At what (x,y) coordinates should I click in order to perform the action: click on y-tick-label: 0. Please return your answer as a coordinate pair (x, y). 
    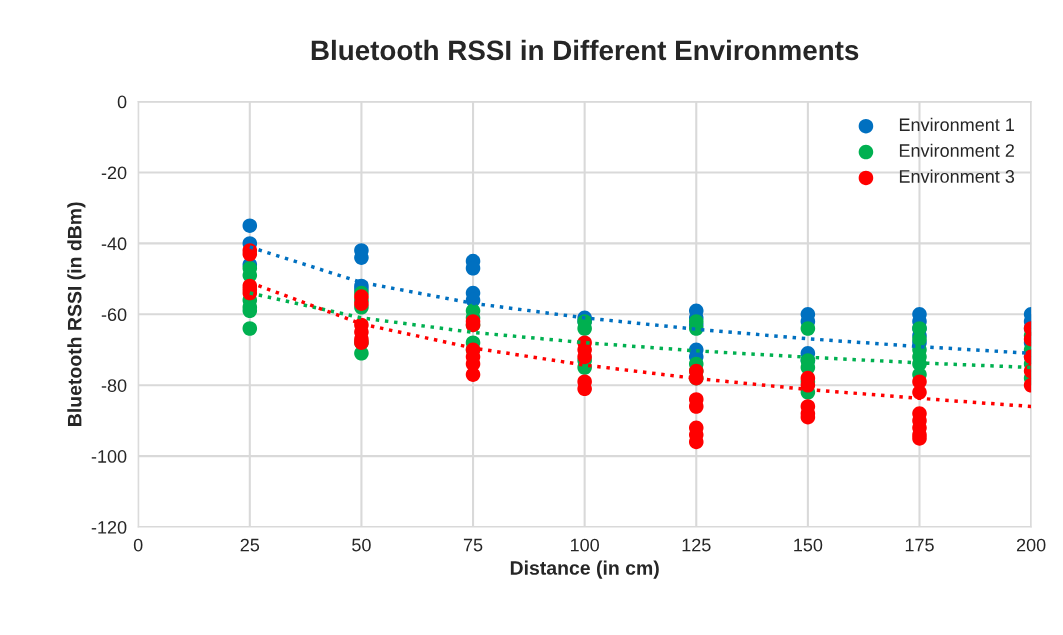
    Looking at the image, I should click on (122, 102).